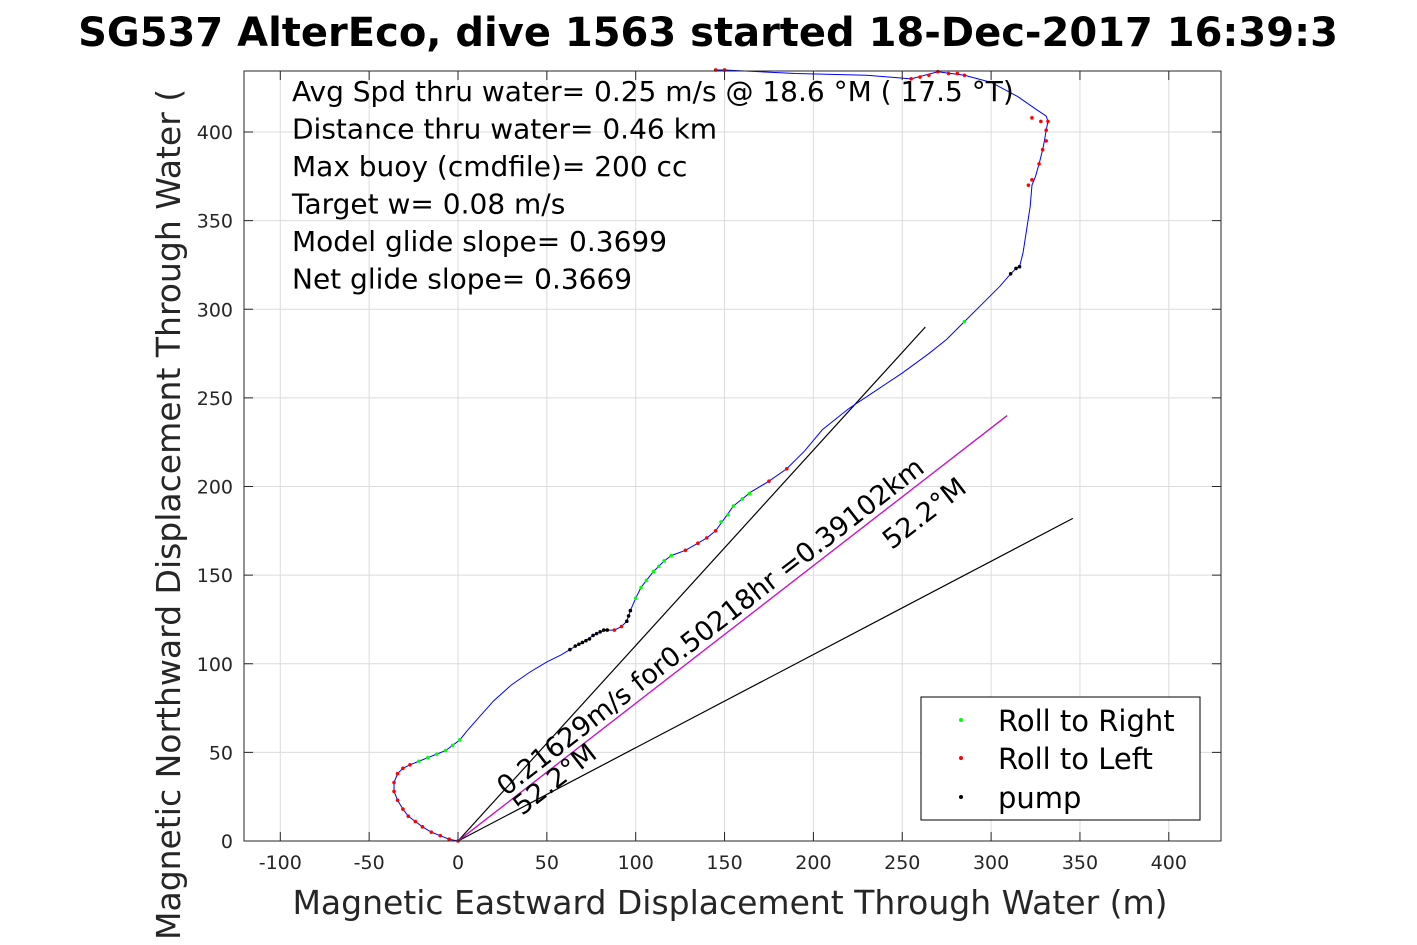 The width and height of the screenshot is (1417, 945). Describe the element at coordinates (215, 488) in the screenshot. I see `y-tick-label: 200` at that location.